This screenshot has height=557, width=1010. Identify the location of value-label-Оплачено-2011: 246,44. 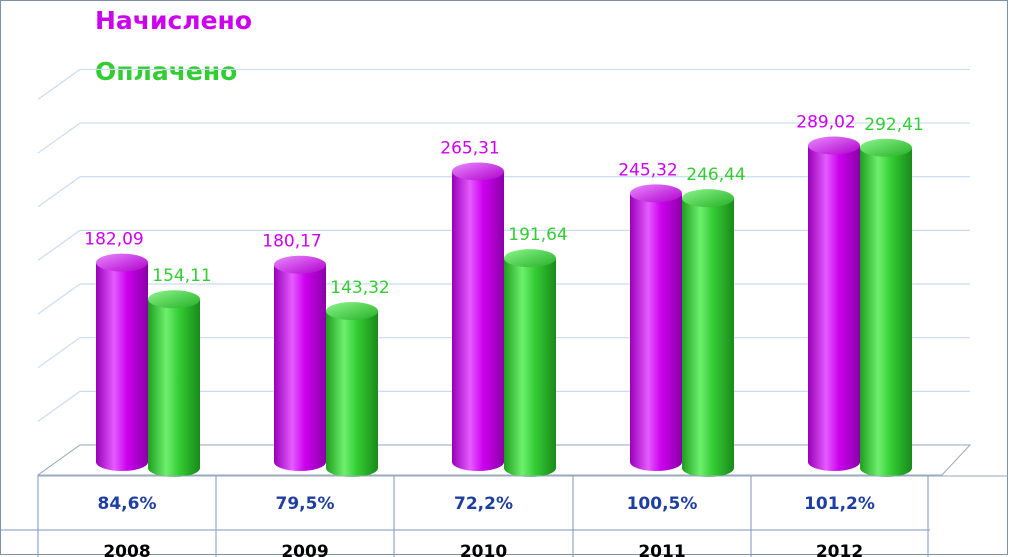
(715, 175).